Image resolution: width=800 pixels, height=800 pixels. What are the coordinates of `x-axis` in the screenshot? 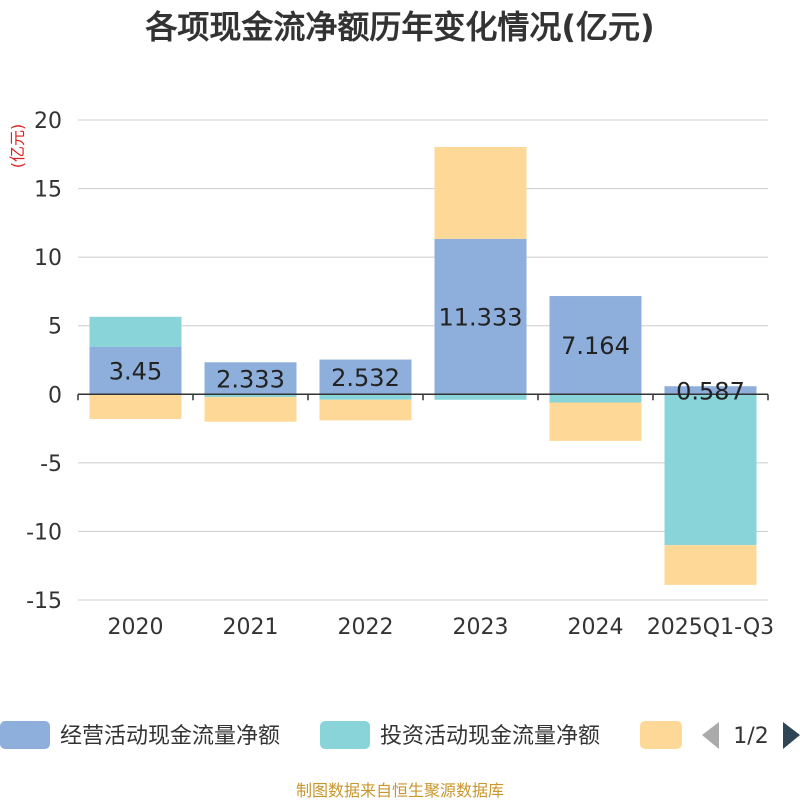 It's located at (423, 397).